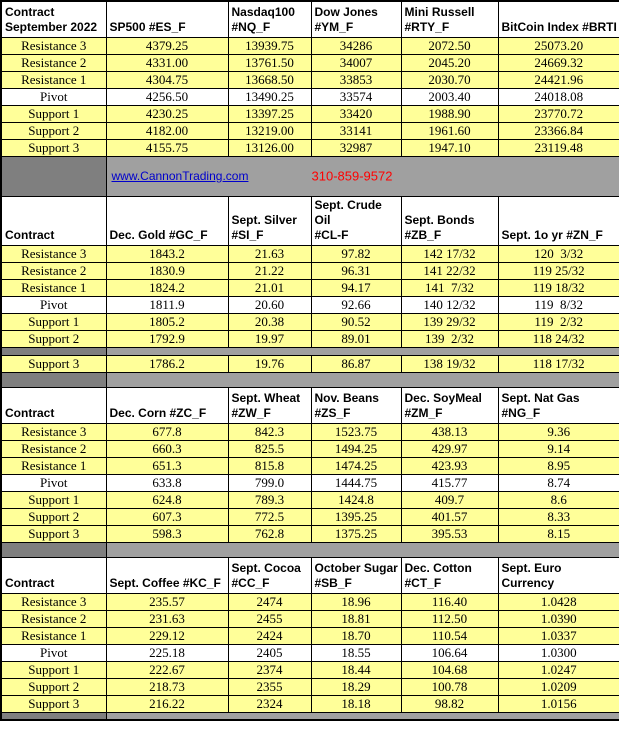  What do you see at coordinates (558, 253) in the screenshot?
I see `level-value-cell: 120 3/32` at bounding box center [558, 253].